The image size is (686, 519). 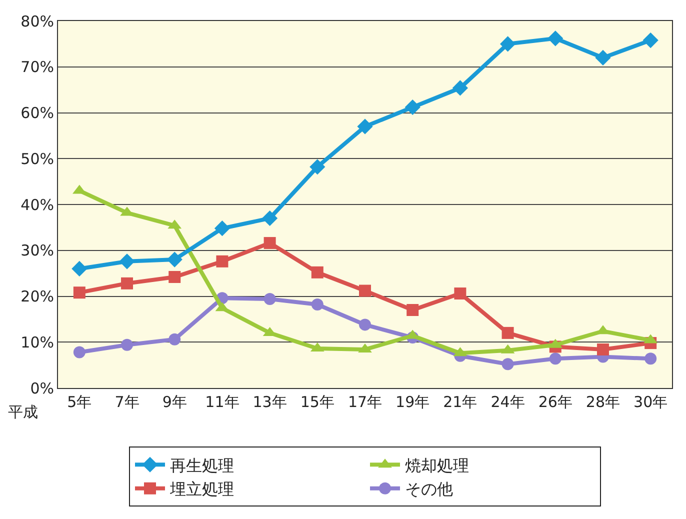 What do you see at coordinates (37, 21) in the screenshot?
I see `y-tick-label: 80%` at bounding box center [37, 21].